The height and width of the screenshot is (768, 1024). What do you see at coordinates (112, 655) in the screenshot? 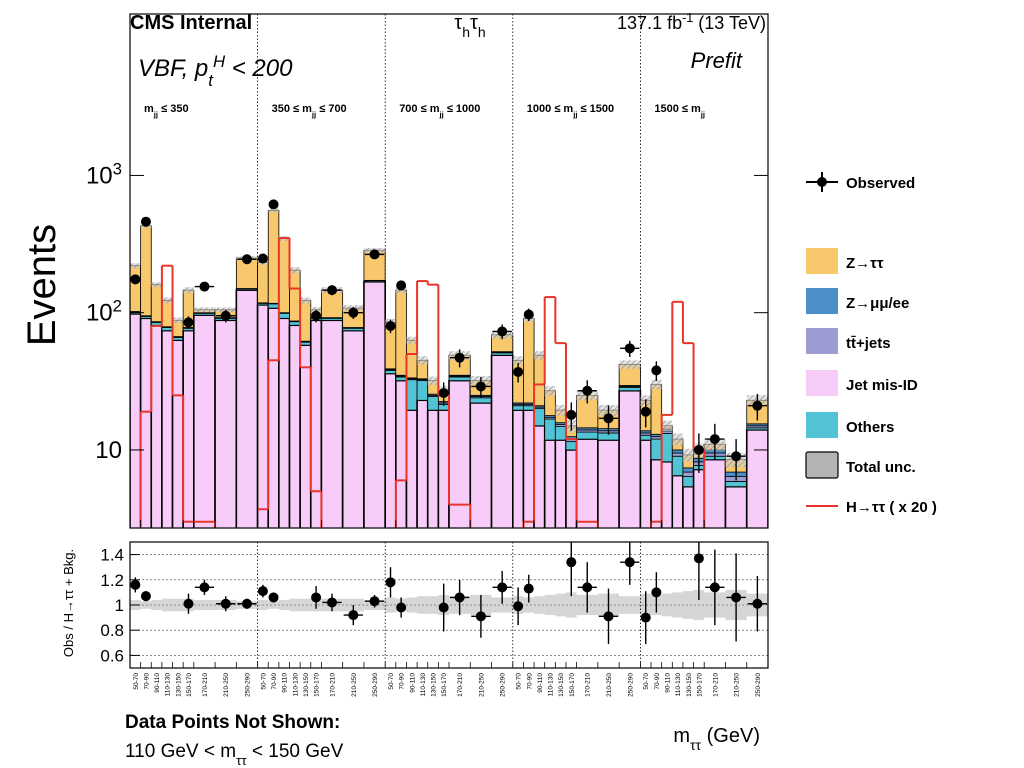
I see `ratio-y-tick-label: 0.6` at bounding box center [112, 655].